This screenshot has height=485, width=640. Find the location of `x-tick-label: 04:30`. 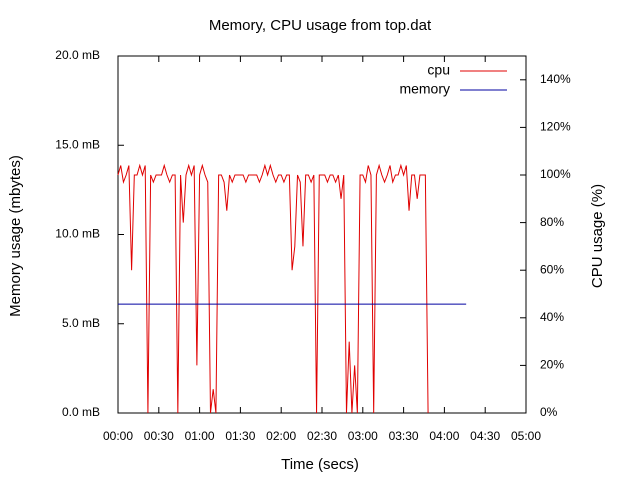

x-tick-label: 04:30 is located at coordinates (485, 436).